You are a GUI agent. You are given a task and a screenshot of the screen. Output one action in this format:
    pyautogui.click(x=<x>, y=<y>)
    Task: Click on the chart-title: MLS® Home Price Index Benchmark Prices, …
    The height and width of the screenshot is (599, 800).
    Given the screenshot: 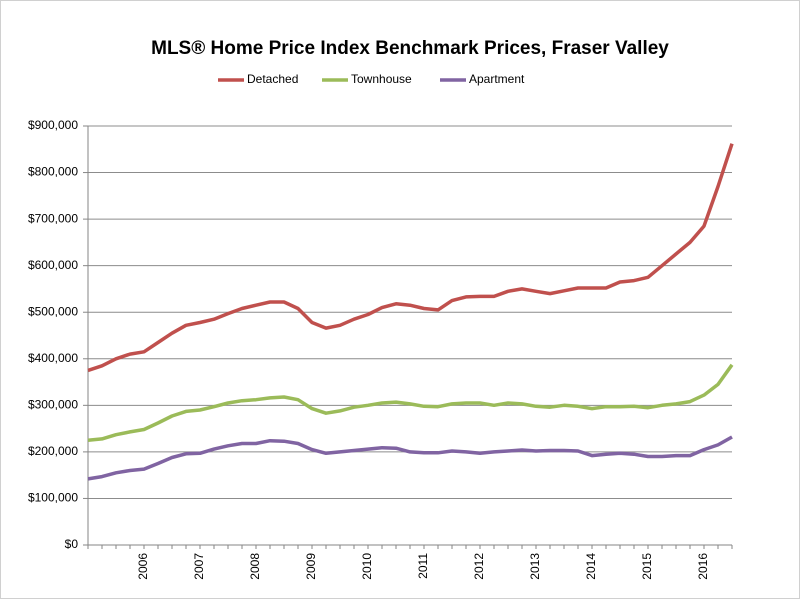 What is the action you would take?
    pyautogui.click(x=410, y=48)
    